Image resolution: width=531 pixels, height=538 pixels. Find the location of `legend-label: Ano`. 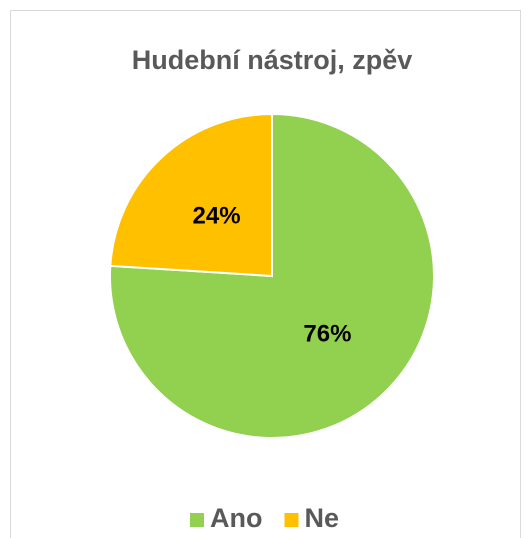

legend-label: Ano is located at coordinates (236, 518).